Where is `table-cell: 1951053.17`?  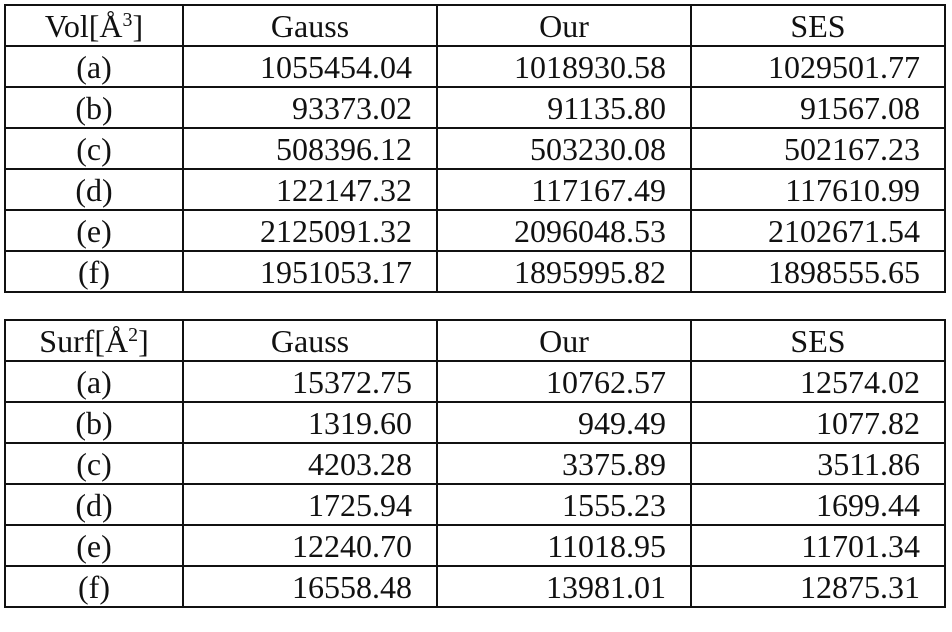
table-cell: 1951053.17 is located at coordinates (310, 271).